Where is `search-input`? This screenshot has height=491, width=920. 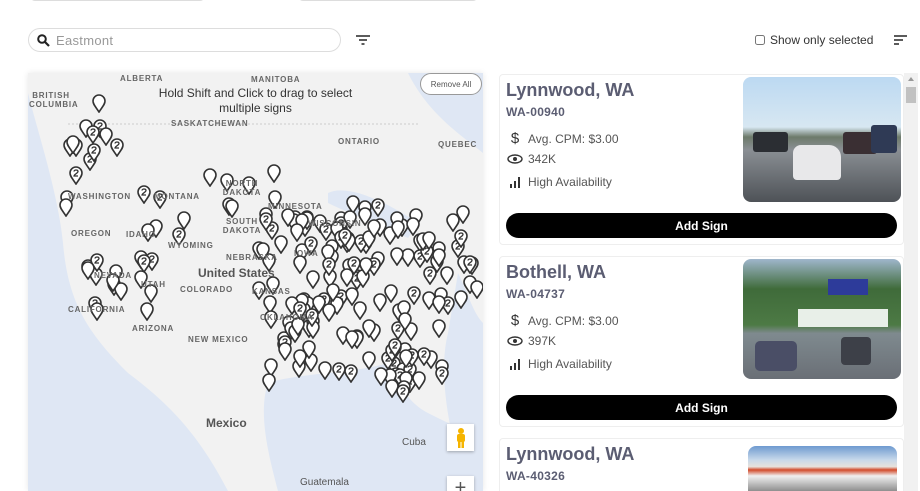
search-input is located at coordinates (186, 40).